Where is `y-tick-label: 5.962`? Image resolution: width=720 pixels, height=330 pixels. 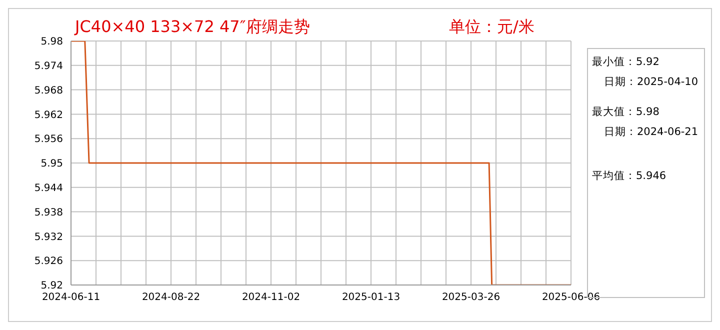
y-tick-label: 5.962 is located at coordinates (48, 115).